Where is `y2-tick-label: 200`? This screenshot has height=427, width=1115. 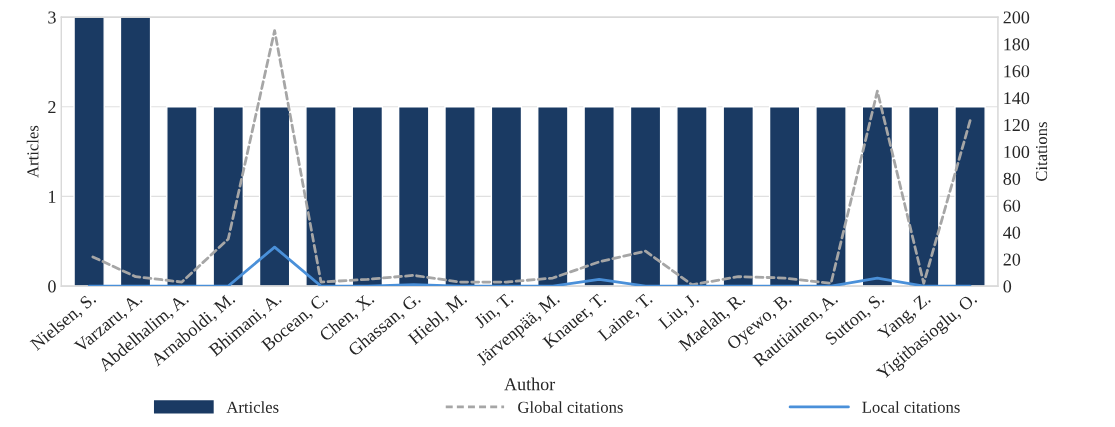 y2-tick-label: 200 is located at coordinates (1016, 17).